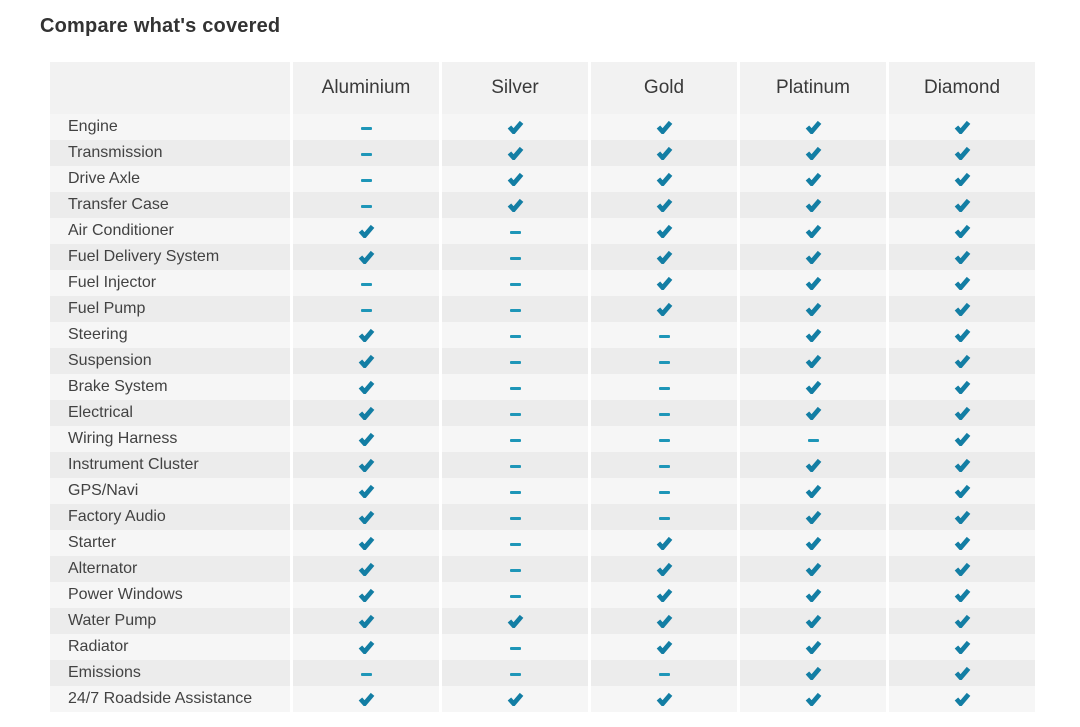  I want to click on table-row: Transfer Case, so click(542, 205).